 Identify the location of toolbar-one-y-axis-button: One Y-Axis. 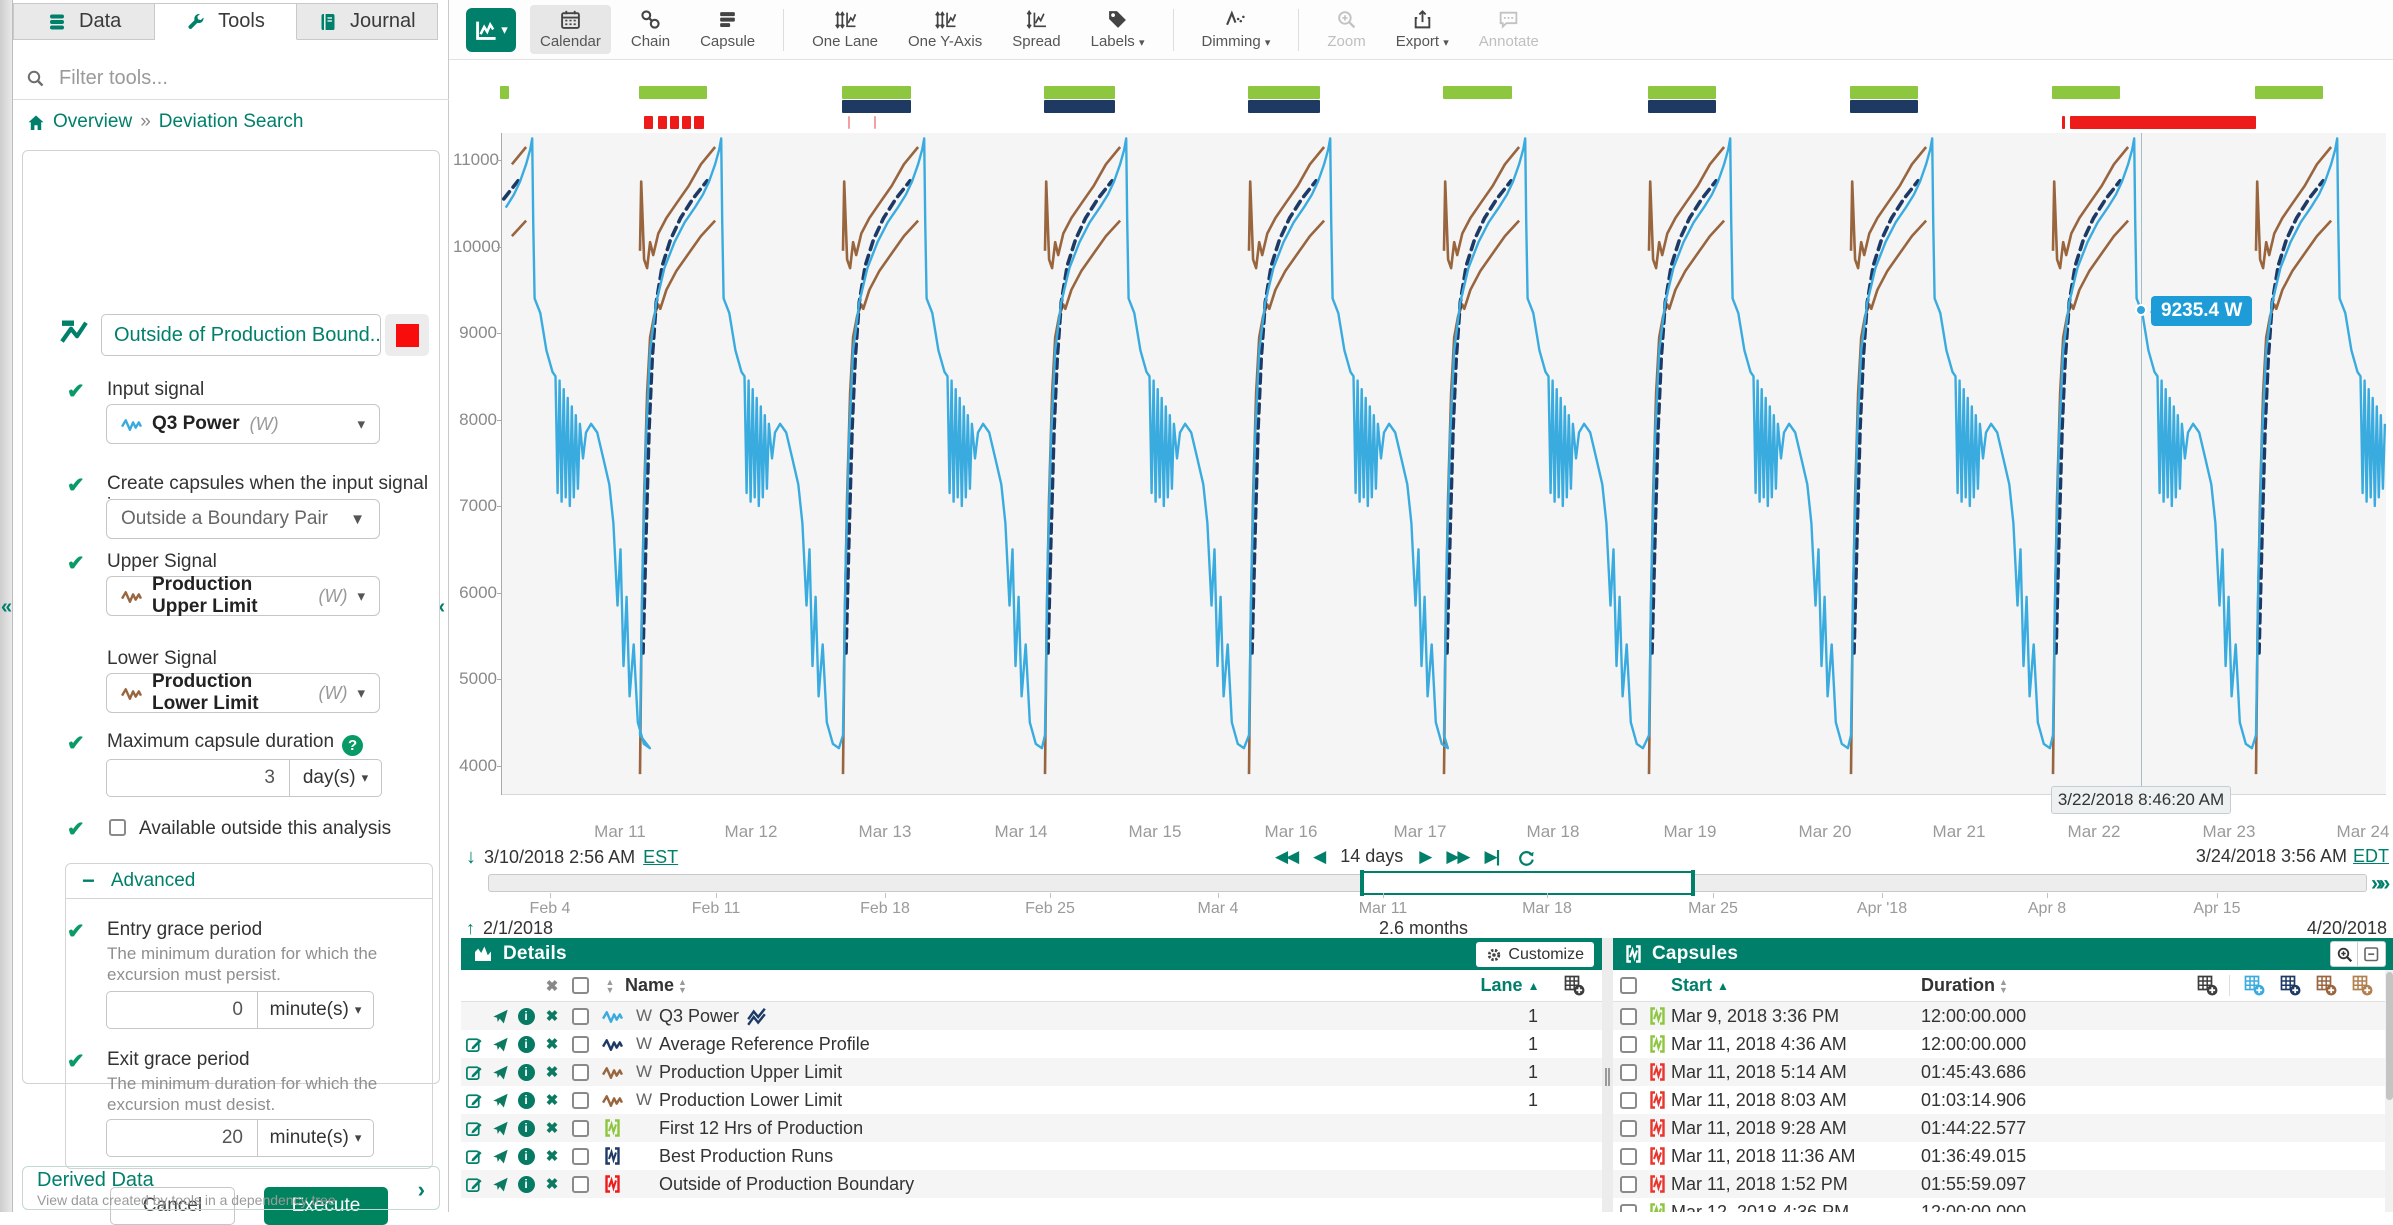
(945, 29).